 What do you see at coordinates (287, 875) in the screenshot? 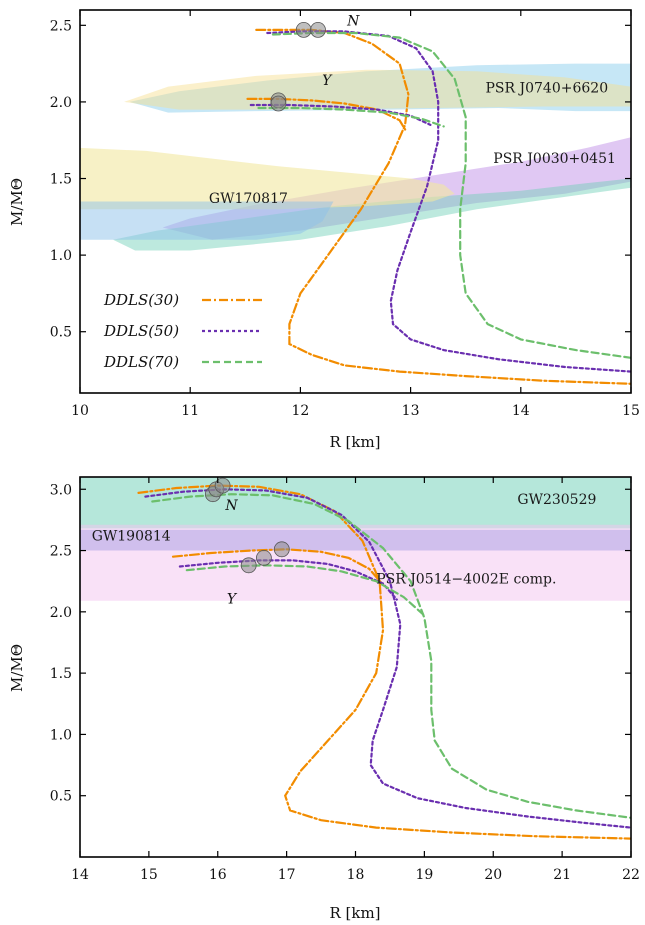
I see `x-tick-label: 17` at bounding box center [287, 875].